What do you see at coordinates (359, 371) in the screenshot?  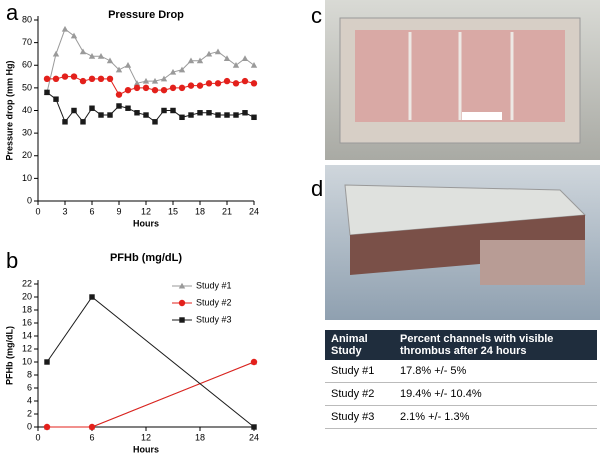 I see `table-cell: Study #1` at bounding box center [359, 371].